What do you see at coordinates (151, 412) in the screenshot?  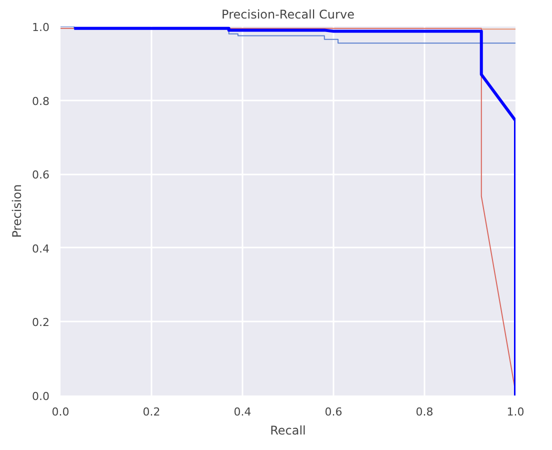 I see `x-tick-label: 0.2` at bounding box center [151, 412].